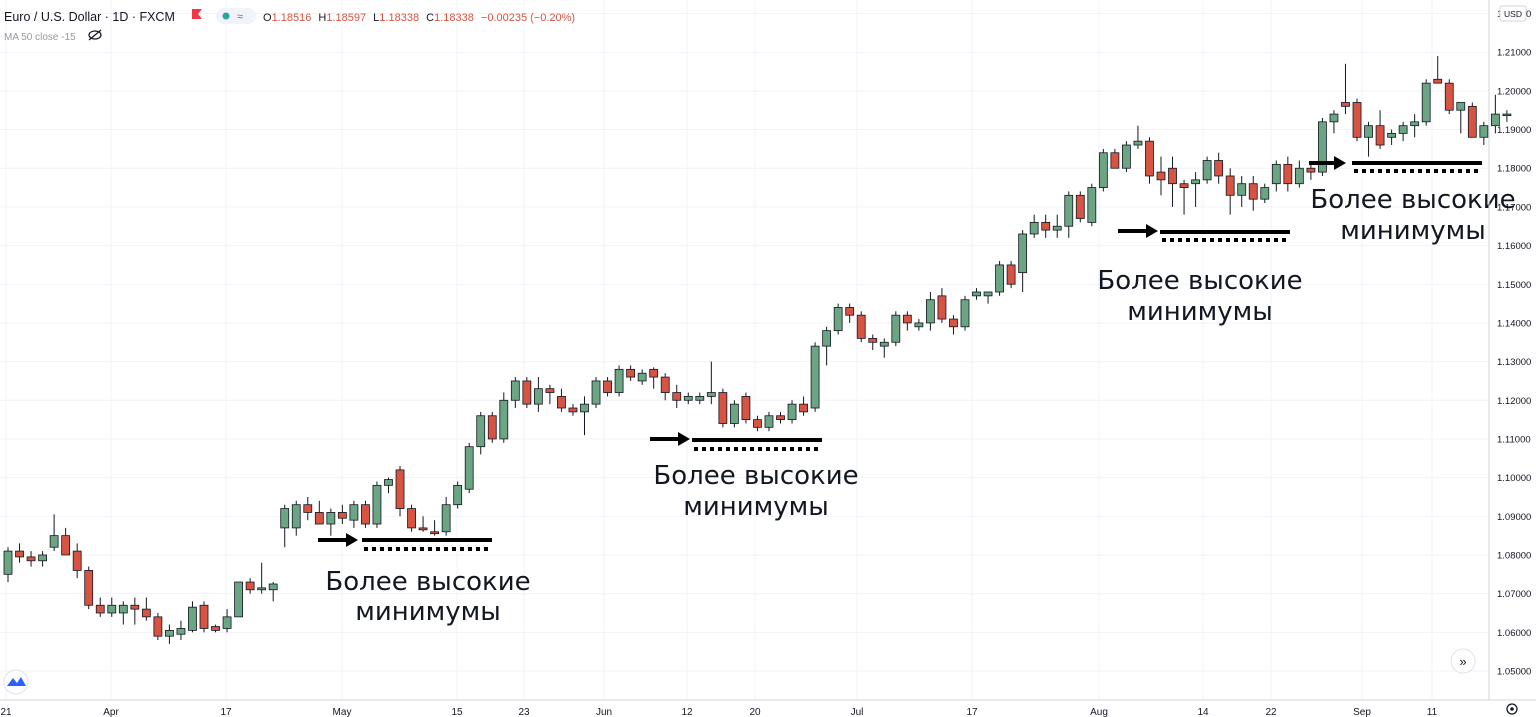 The image size is (1536, 717). I want to click on time-axis: 21 Apr 17 May 15 23 Jun 12 20 Jul 17 Aug 14 22 Sep 11, so click(718, 712).